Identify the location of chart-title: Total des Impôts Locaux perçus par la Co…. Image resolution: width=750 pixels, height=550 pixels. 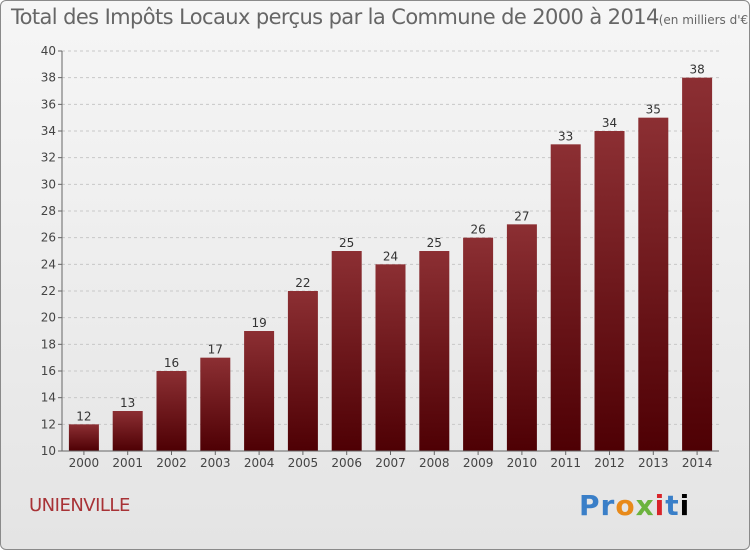
(380, 17).